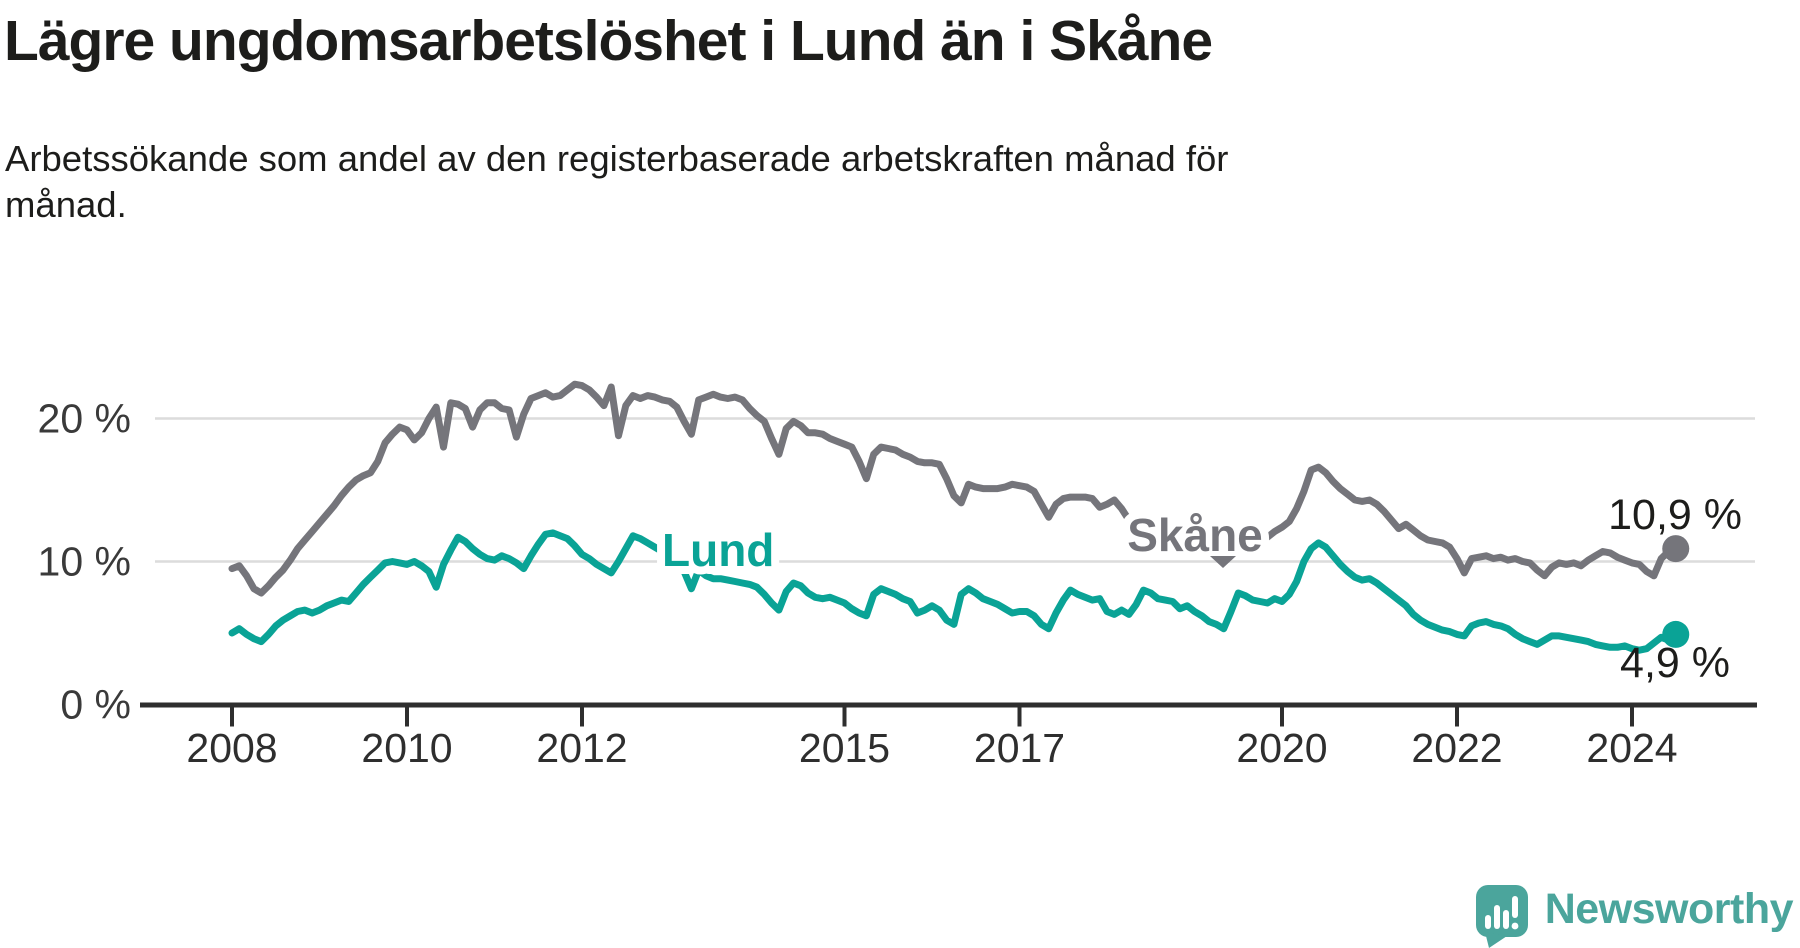 Image resolution: width=1800 pixels, height=948 pixels. What do you see at coordinates (718, 550) in the screenshot?
I see `series-label-lund: Lund` at bounding box center [718, 550].